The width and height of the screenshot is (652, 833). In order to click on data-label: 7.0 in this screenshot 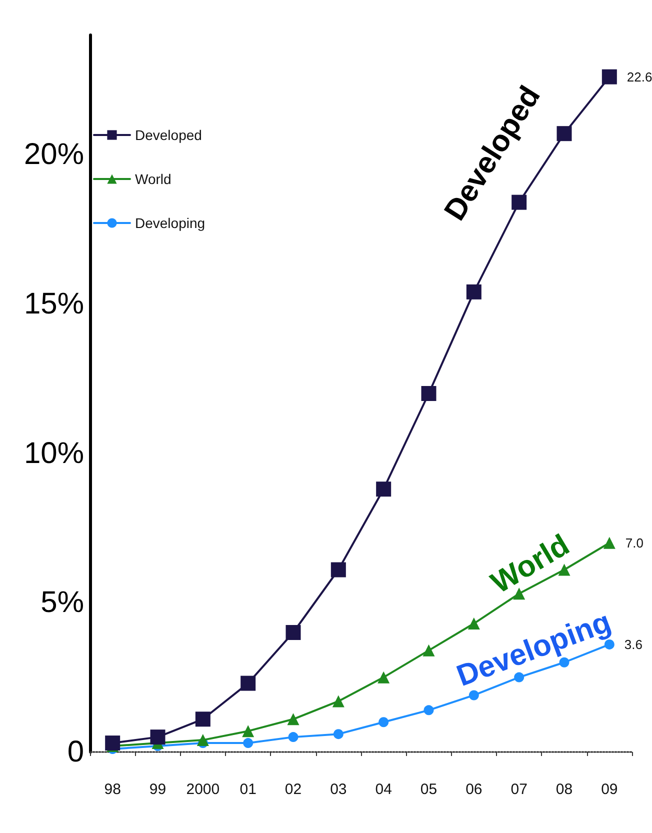, I will do `click(634, 542)`.